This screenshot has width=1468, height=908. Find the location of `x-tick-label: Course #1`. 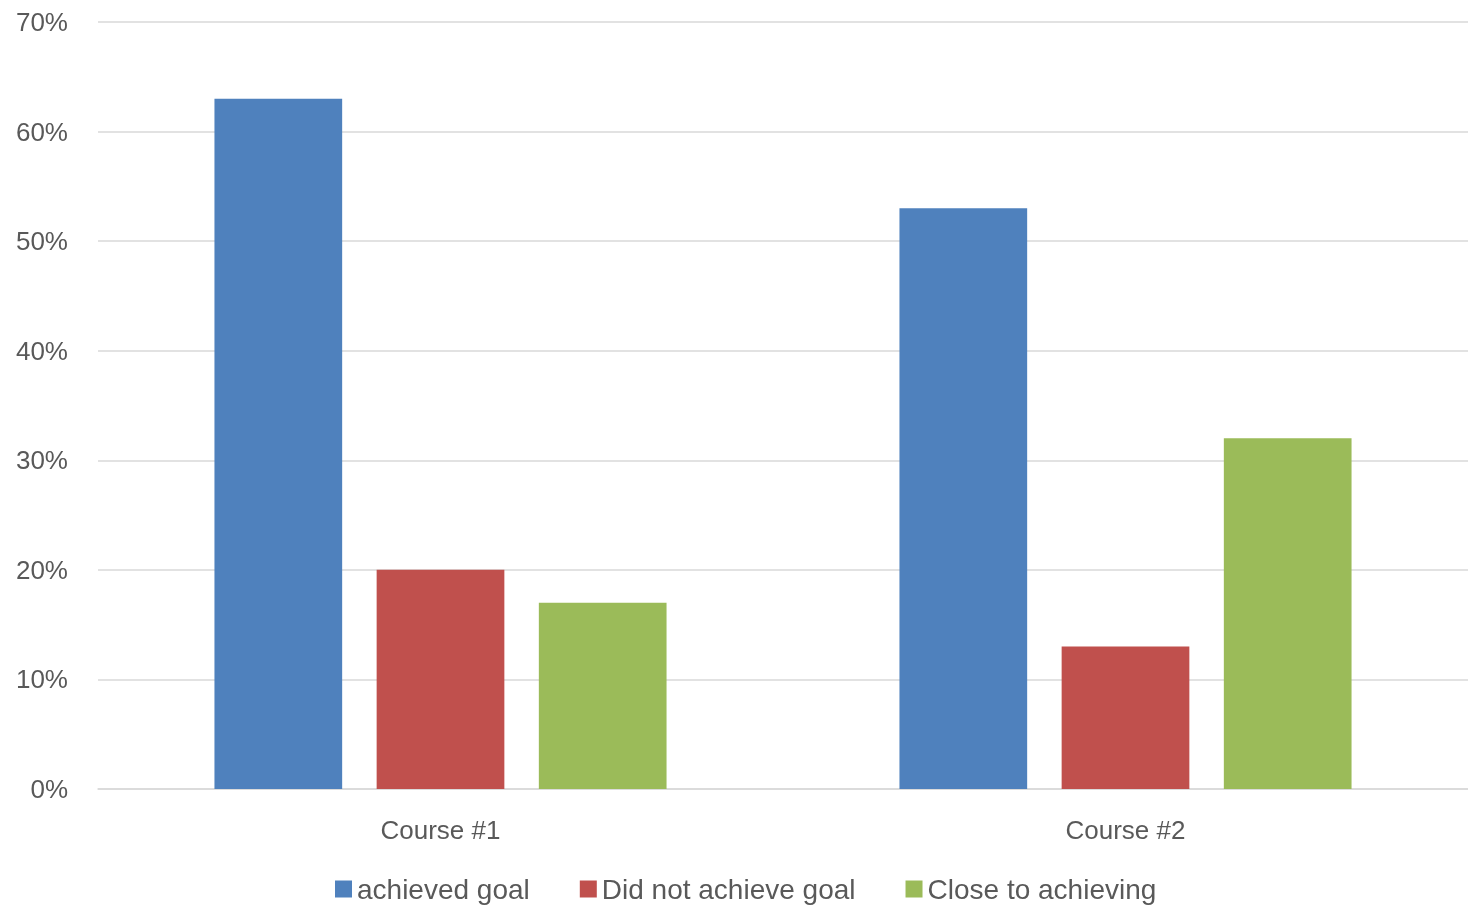

x-tick-label: Course #1 is located at coordinates (440, 830).